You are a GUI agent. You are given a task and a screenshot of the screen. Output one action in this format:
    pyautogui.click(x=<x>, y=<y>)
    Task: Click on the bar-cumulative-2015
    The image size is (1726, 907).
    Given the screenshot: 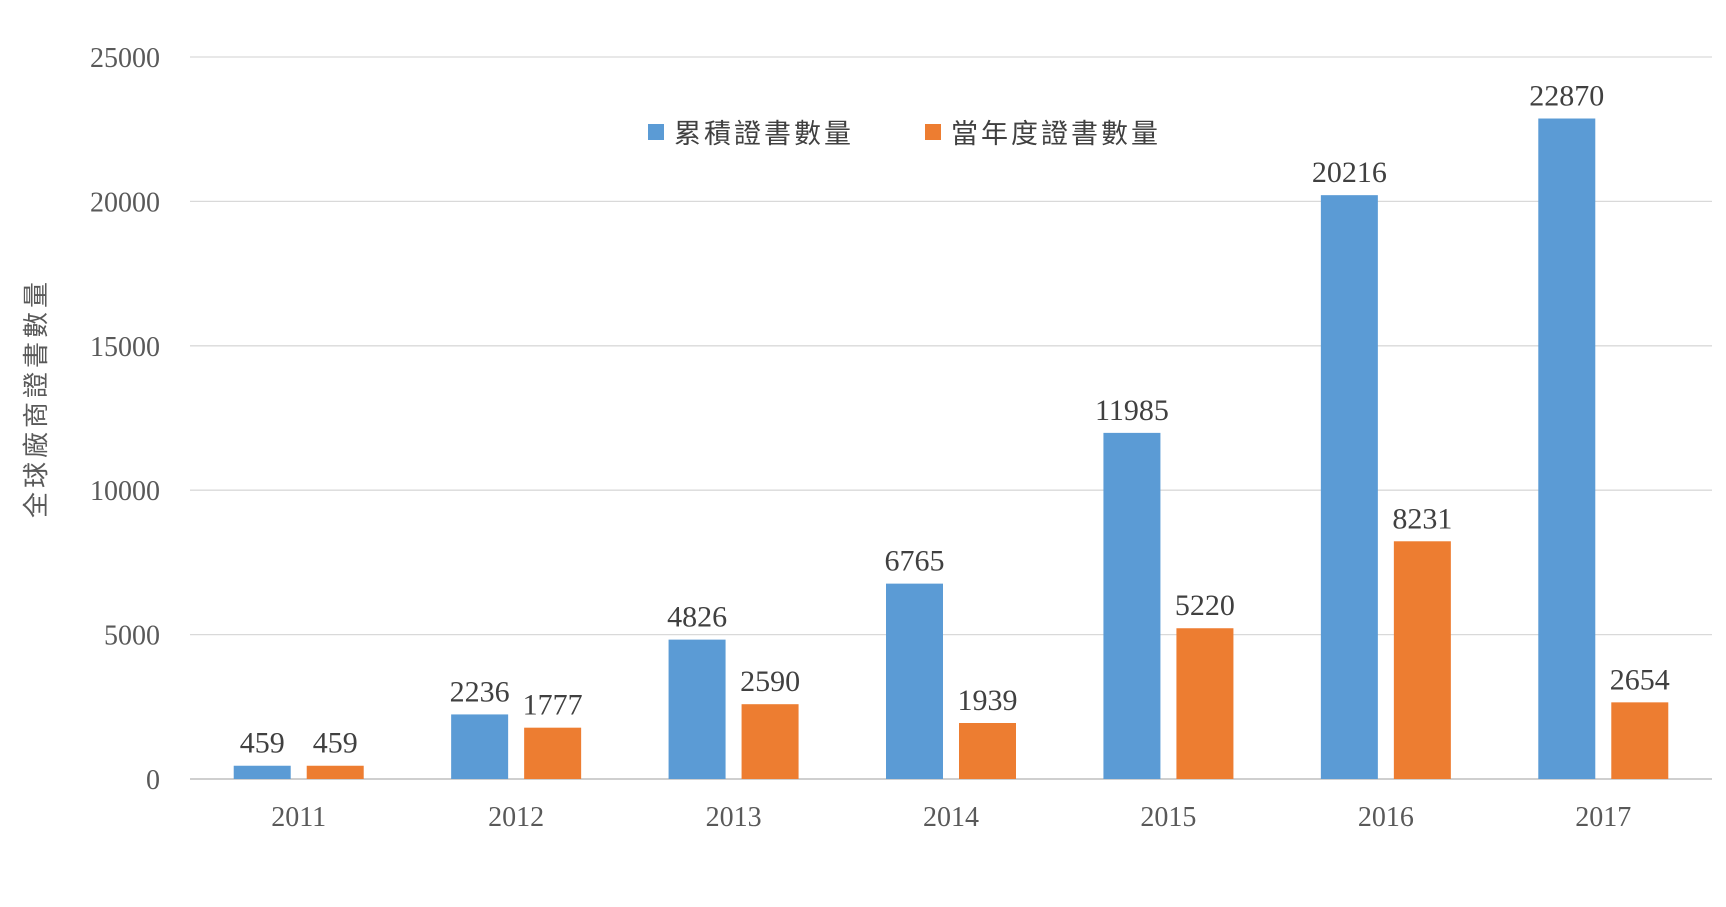 What is the action you would take?
    pyautogui.click(x=1132, y=605)
    